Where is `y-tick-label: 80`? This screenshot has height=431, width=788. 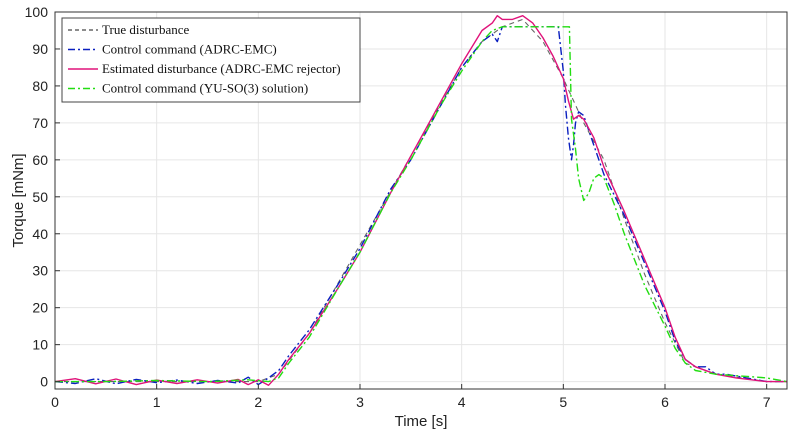
y-tick-label: 80 is located at coordinates (40, 86).